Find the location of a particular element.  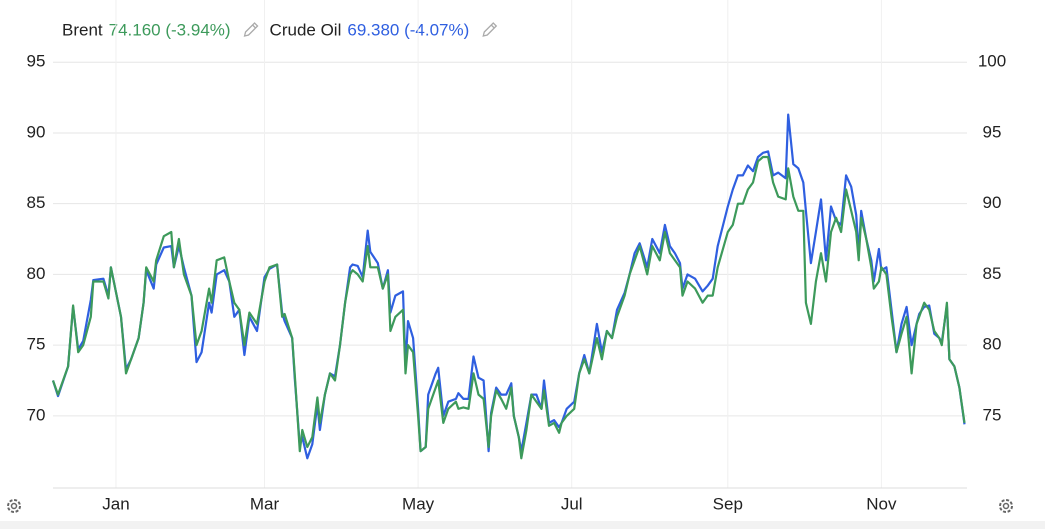

legend-name: Crude Oil is located at coordinates (306, 29).